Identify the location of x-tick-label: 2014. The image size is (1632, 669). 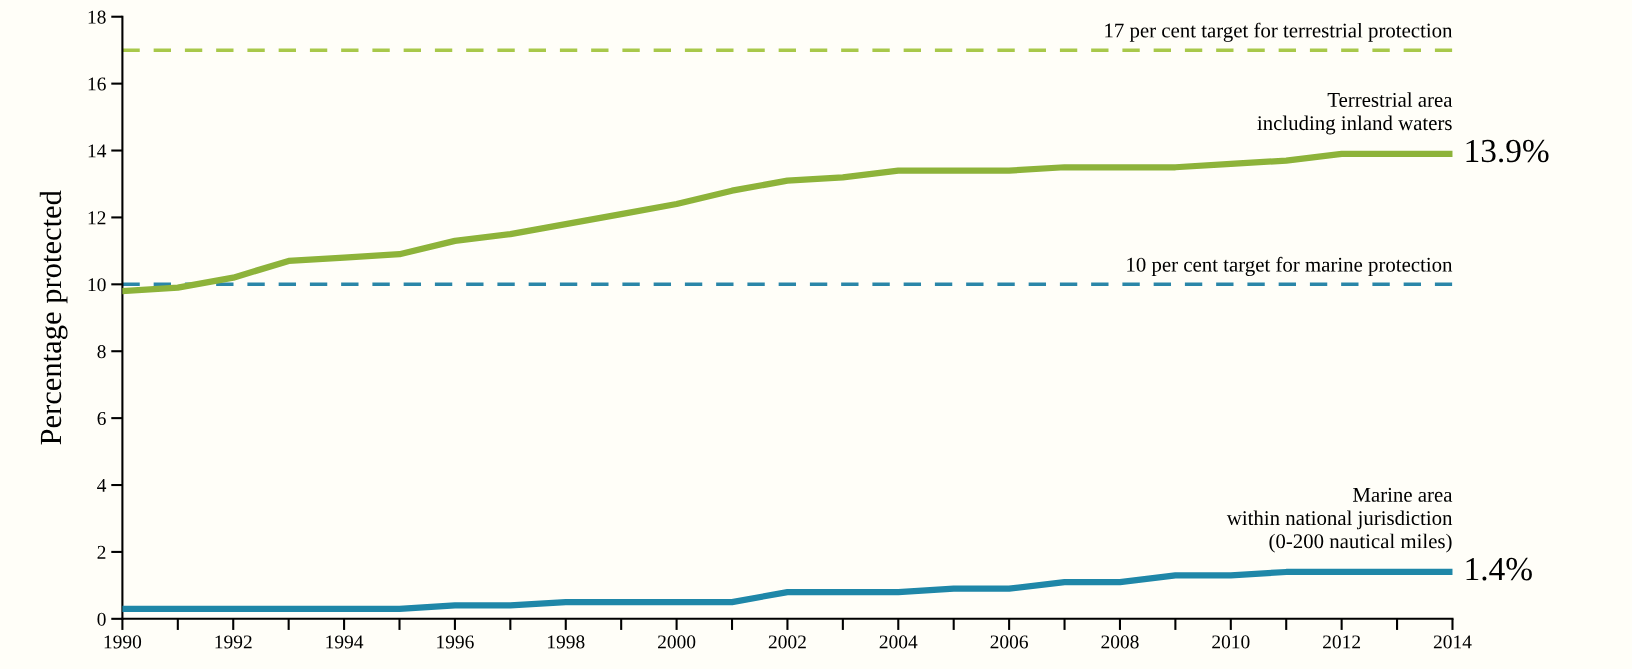
(1452, 642).